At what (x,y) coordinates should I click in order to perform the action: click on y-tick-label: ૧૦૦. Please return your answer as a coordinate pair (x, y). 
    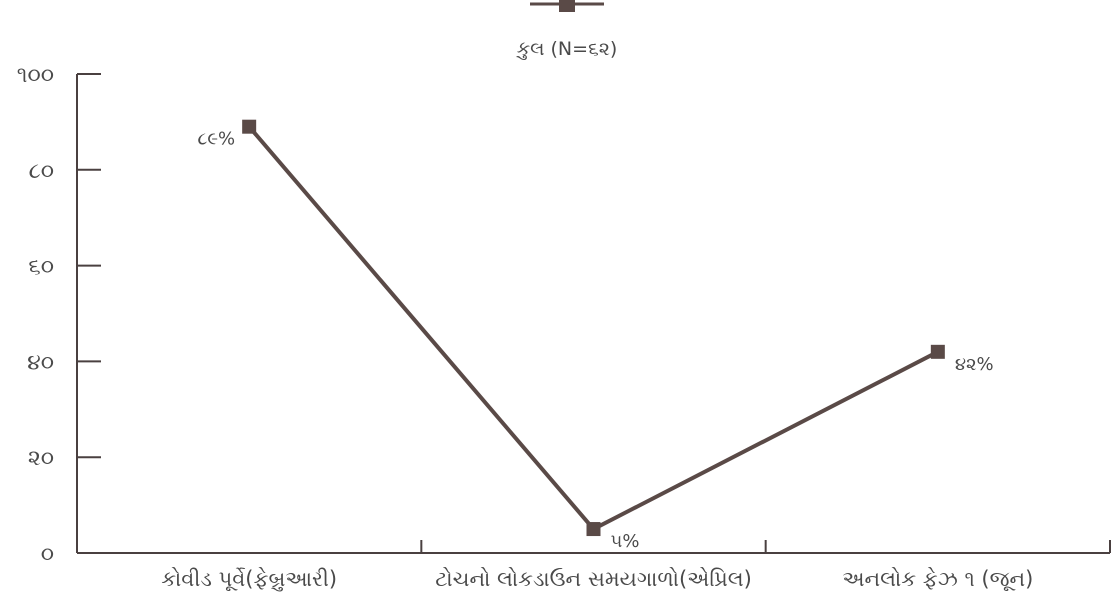
    Looking at the image, I should click on (35, 75).